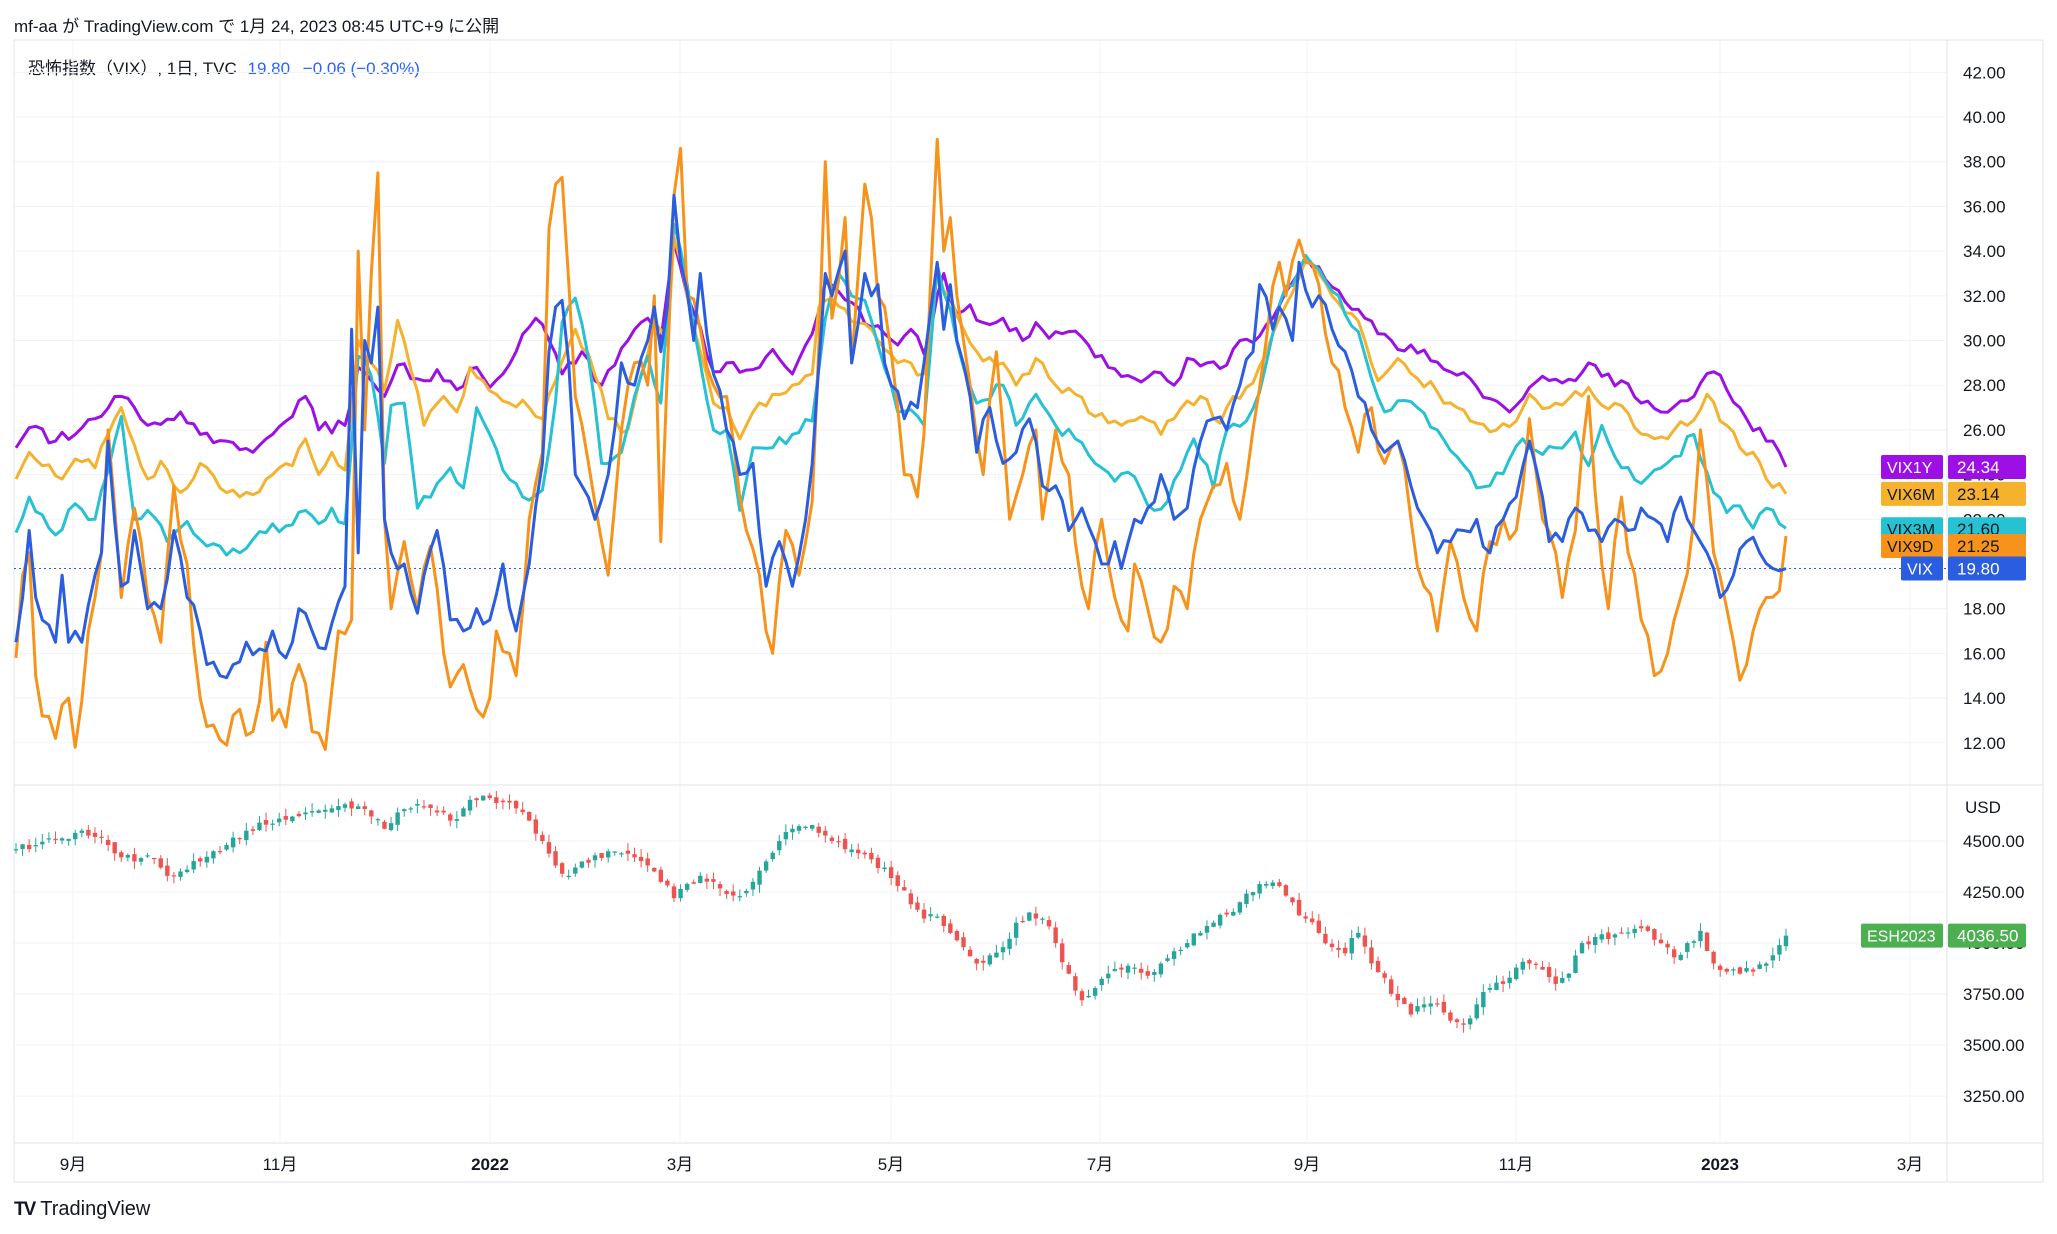 The width and height of the screenshot is (2057, 1234). Describe the element at coordinates (224, 66) in the screenshot. I see `symbol-legend: 恐怖指数（VIX）, 1日, TVC 19.80 −0.06 (−0.30%)` at that location.